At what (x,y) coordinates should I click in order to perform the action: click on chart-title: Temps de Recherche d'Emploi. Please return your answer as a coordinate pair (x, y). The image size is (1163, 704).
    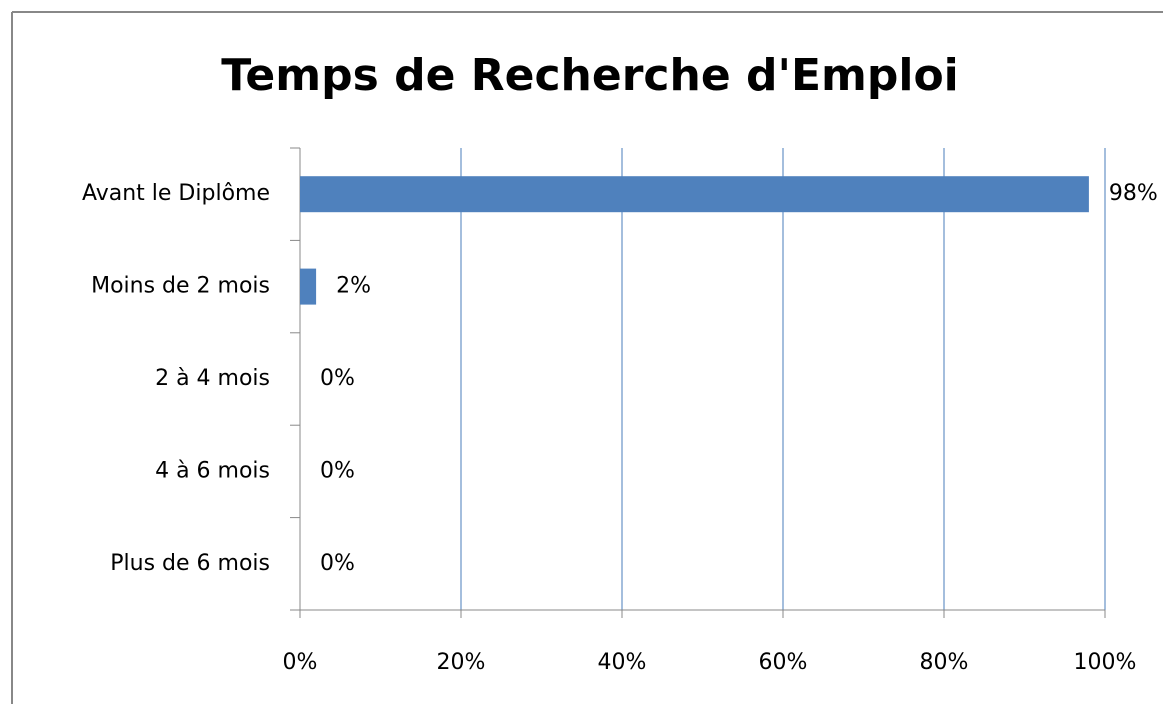
    Looking at the image, I should click on (590, 75).